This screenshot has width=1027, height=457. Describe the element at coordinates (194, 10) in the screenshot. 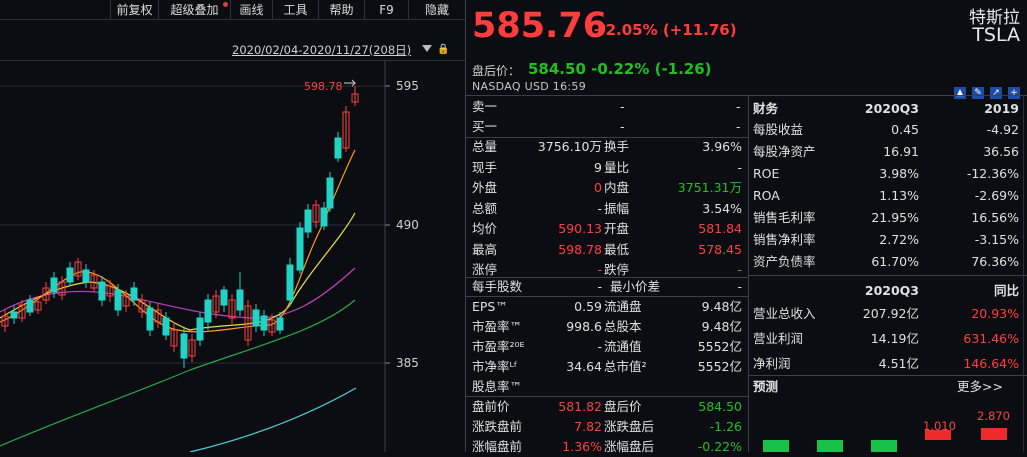

I see `toolbar-overlay-button: 超级叠加` at that location.